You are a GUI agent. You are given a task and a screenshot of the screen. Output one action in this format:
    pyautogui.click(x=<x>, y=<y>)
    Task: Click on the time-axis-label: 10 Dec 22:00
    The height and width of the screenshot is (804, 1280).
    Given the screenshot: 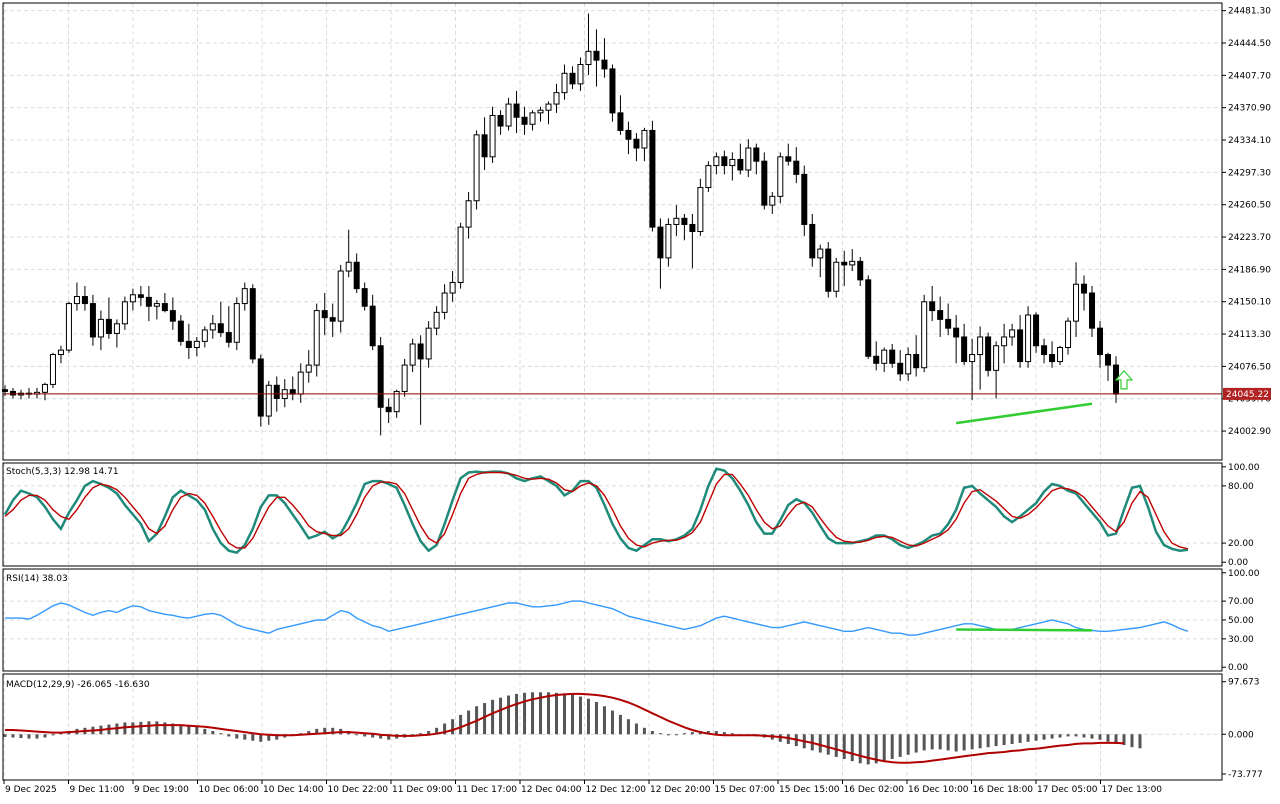 What is the action you would take?
    pyautogui.click(x=358, y=790)
    